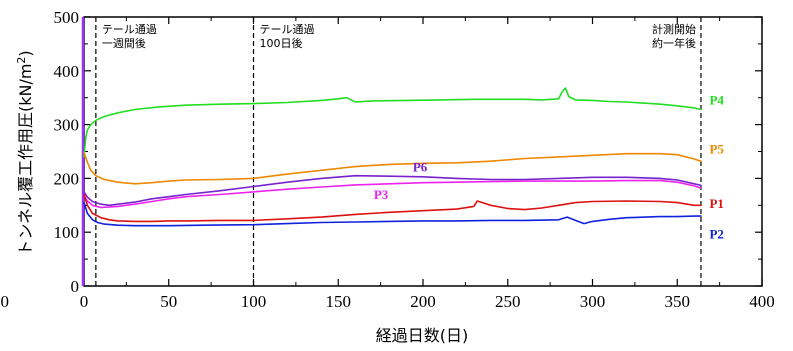  What do you see at coordinates (25, 53) in the screenshot?
I see `y-axis-title-close: )` at bounding box center [25, 53].